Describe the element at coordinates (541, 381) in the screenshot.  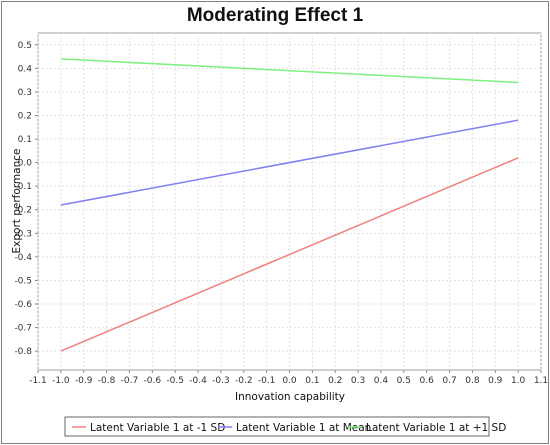
I see `x-tick-label: 1.1` at that location.